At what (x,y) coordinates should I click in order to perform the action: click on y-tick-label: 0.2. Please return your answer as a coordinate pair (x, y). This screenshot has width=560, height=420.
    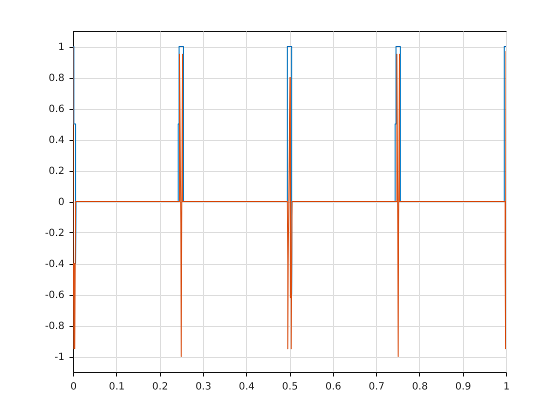
    Looking at the image, I should click on (56, 171).